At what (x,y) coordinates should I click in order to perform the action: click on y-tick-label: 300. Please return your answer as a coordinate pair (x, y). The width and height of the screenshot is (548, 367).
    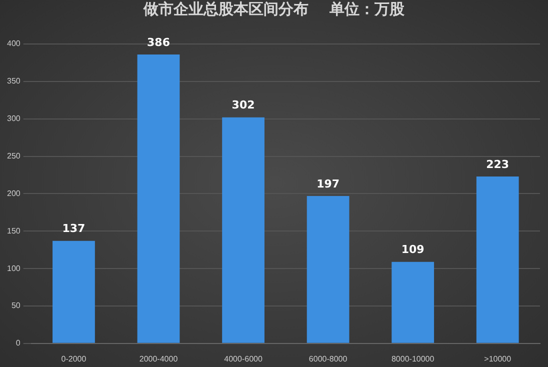
    Looking at the image, I should click on (13, 119).